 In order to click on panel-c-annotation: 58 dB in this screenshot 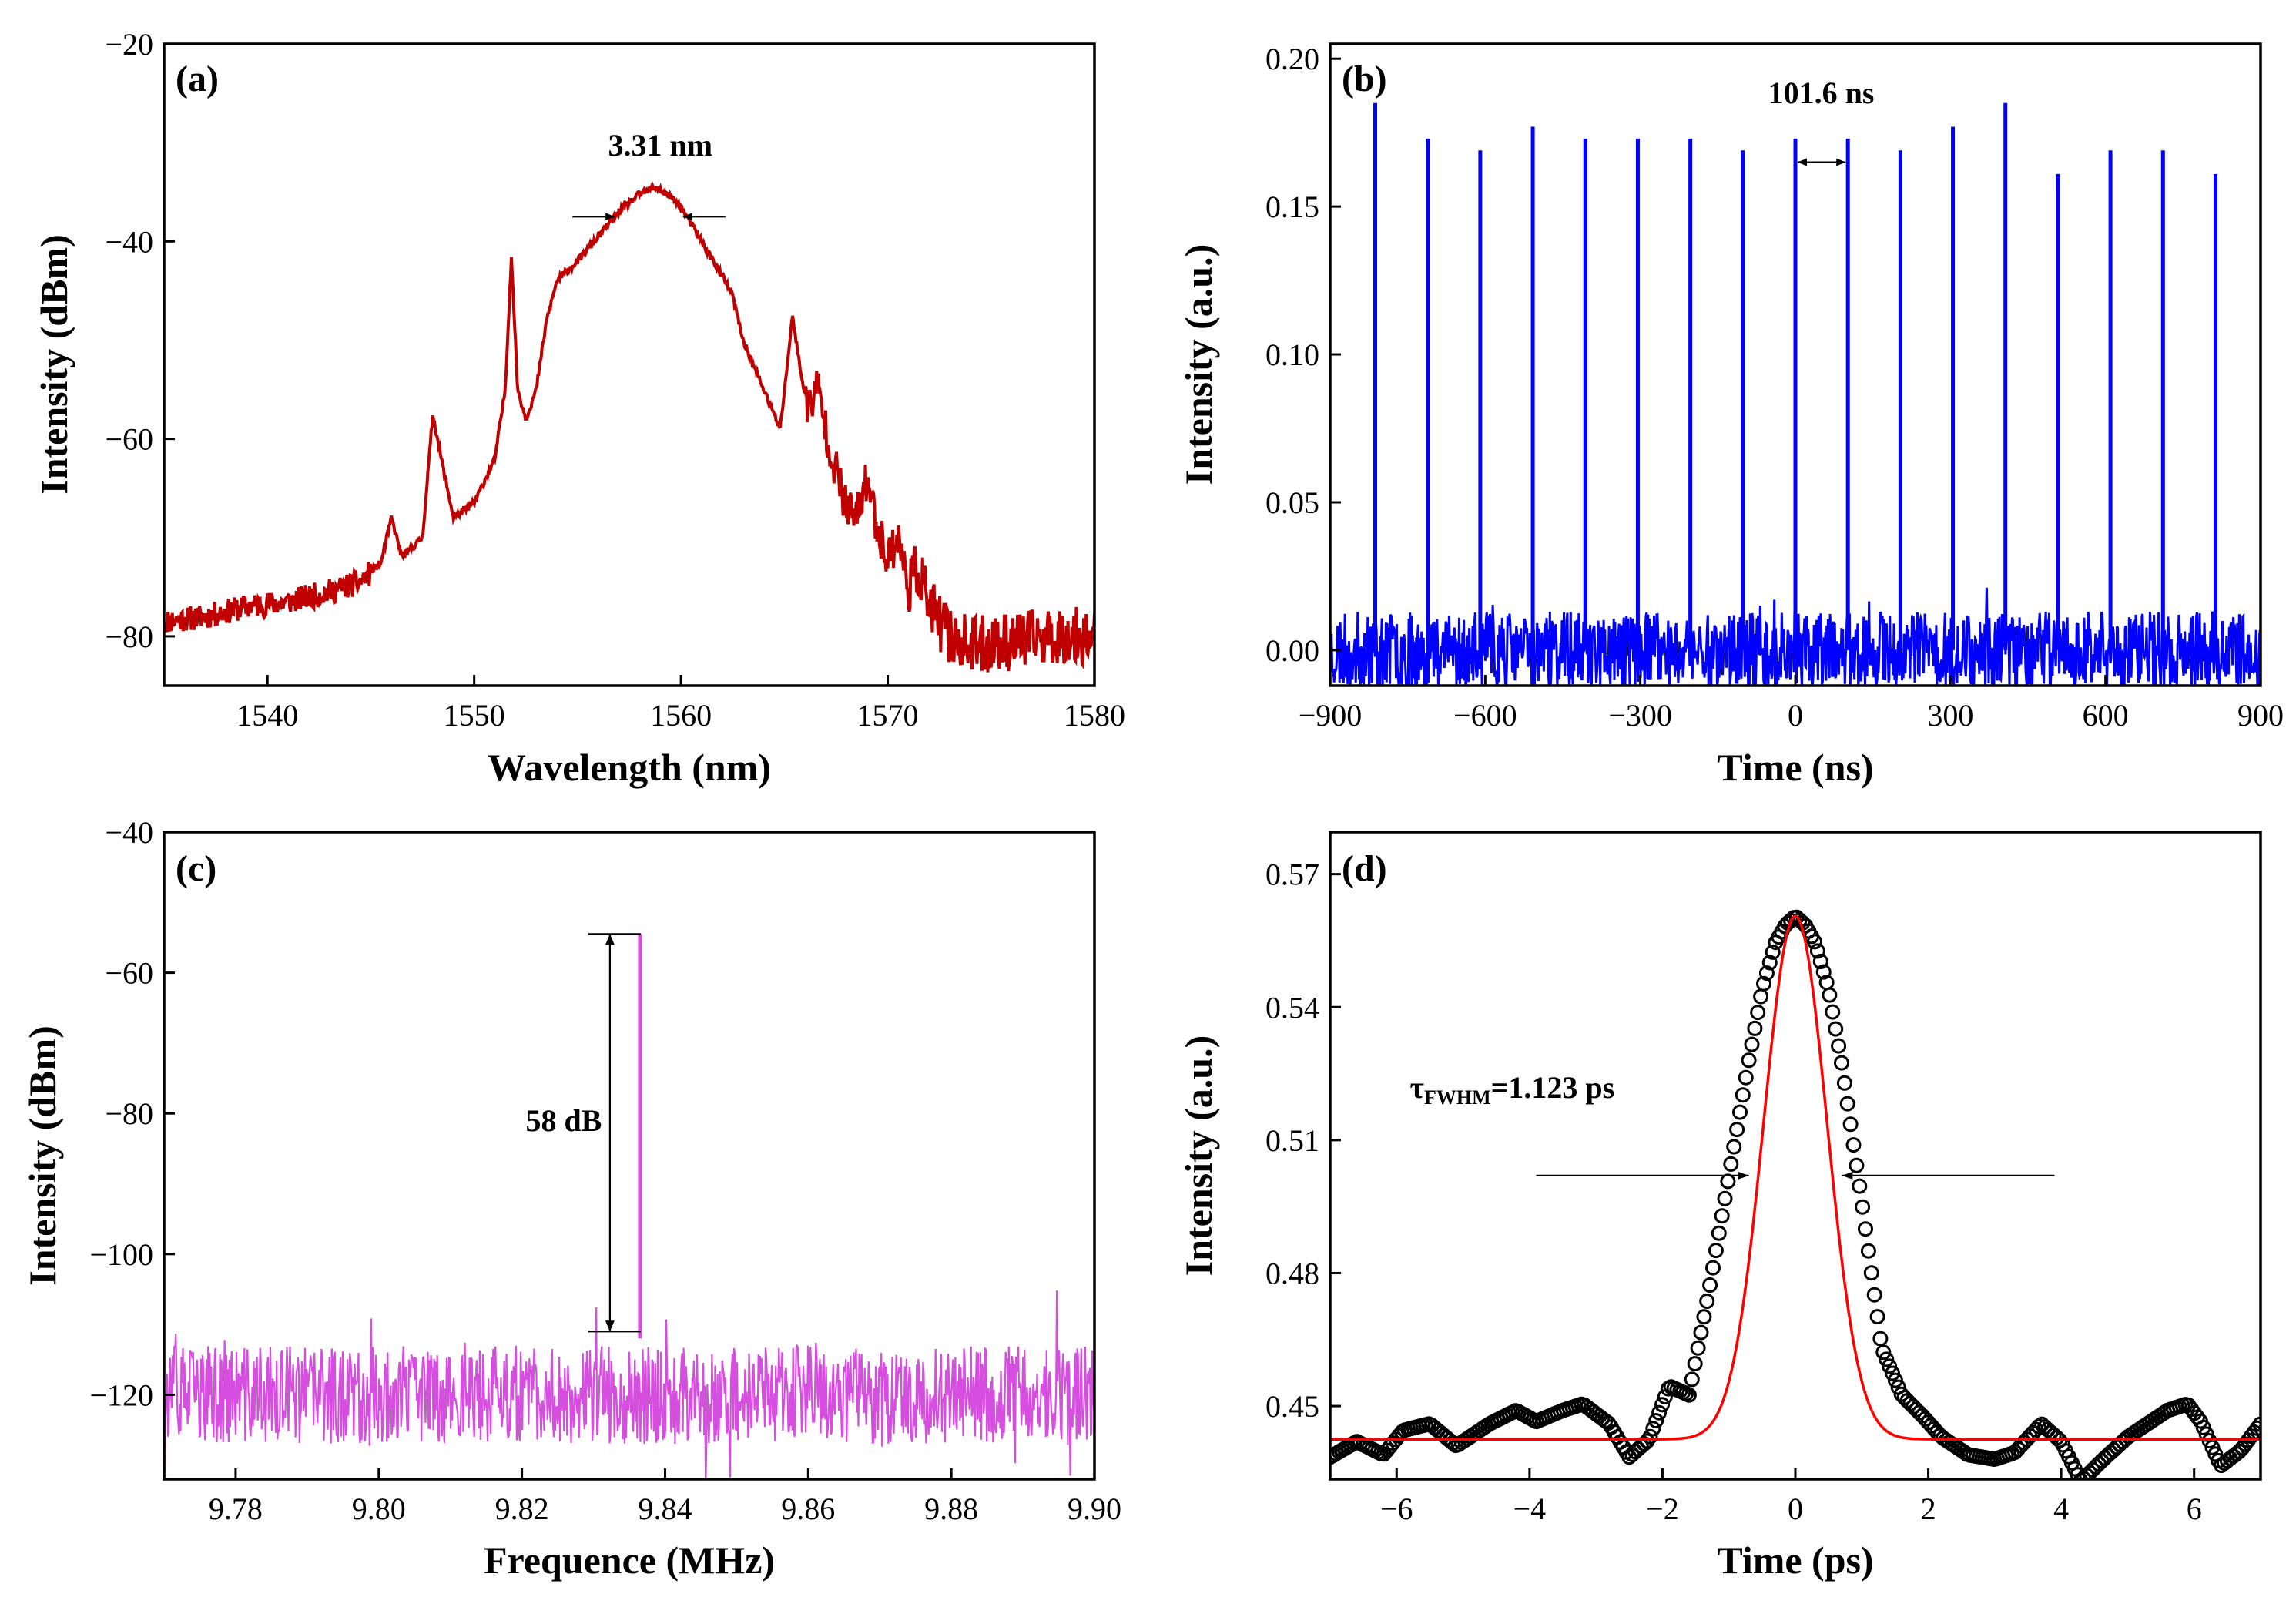, I will do `click(583, 1133)`.